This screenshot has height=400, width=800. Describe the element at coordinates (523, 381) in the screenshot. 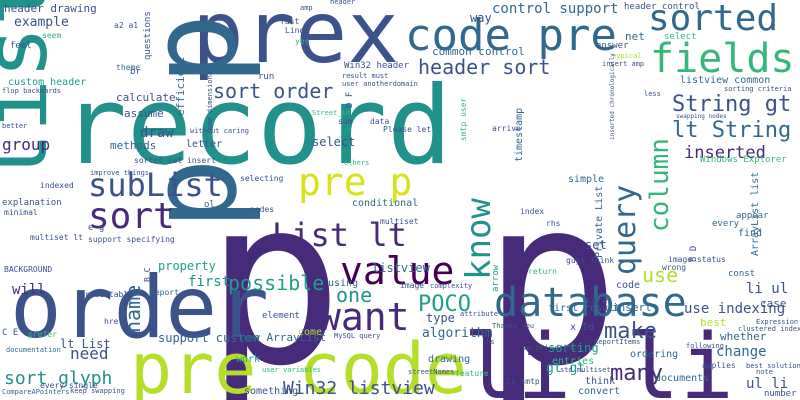

I see `word-li-smtp: li smtp` at that location.